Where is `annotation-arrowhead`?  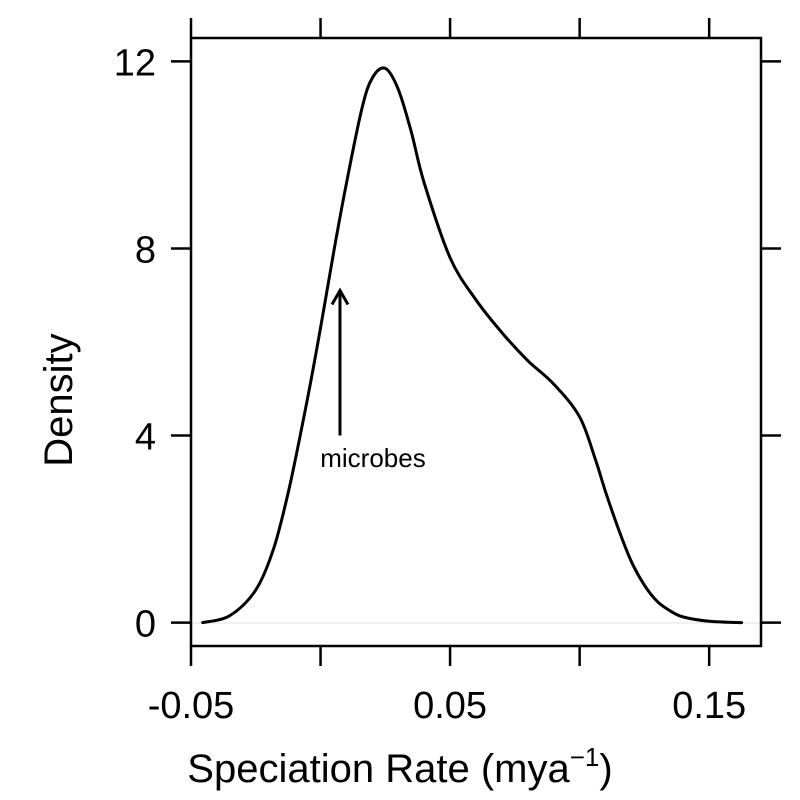
annotation-arrowhead is located at coordinates (340, 296).